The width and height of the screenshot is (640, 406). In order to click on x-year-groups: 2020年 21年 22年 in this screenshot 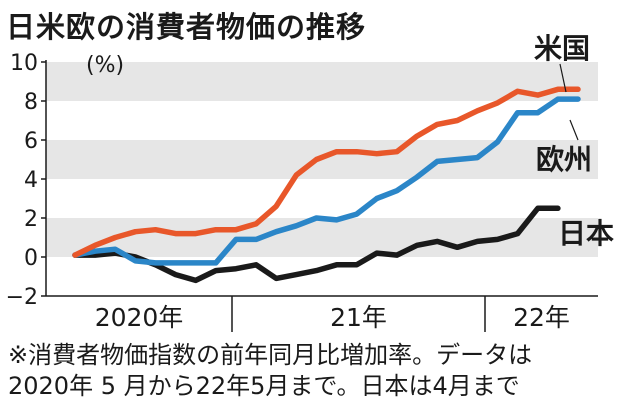, I will do `click(332, 314)`.